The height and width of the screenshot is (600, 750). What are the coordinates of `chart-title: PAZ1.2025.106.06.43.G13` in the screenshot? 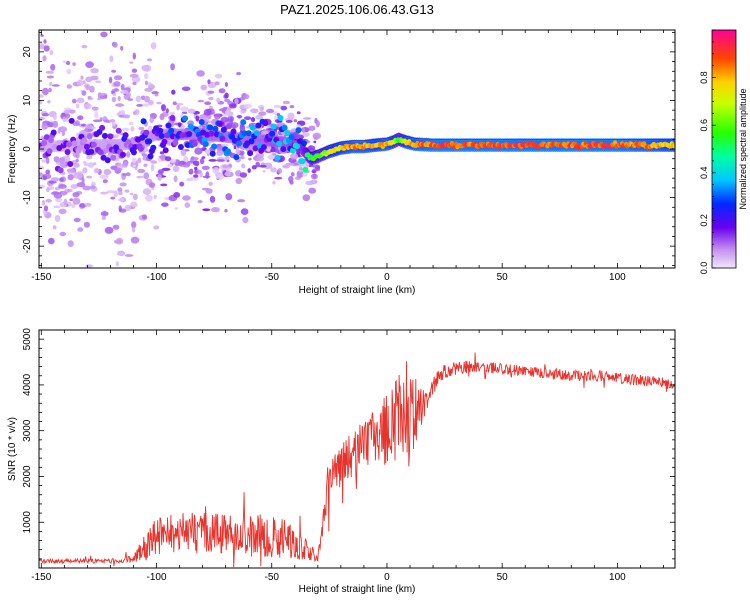 It's located at (357, 9).